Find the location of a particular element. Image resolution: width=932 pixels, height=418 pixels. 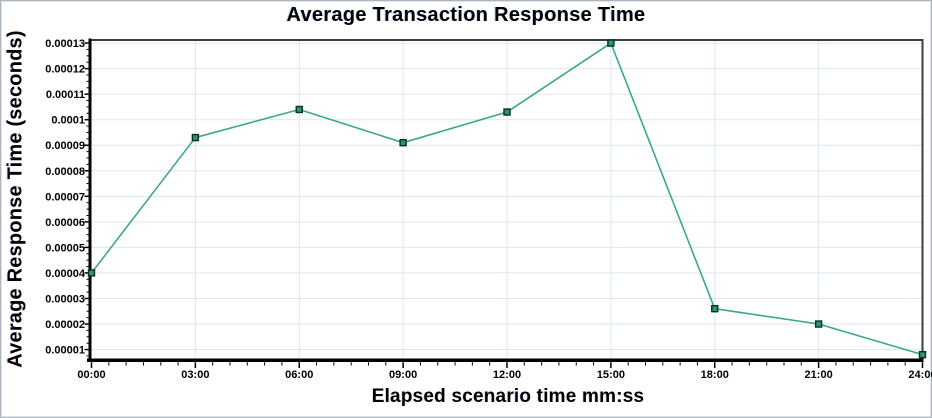

y-tick-label: 0.0001 is located at coordinates (68, 121).